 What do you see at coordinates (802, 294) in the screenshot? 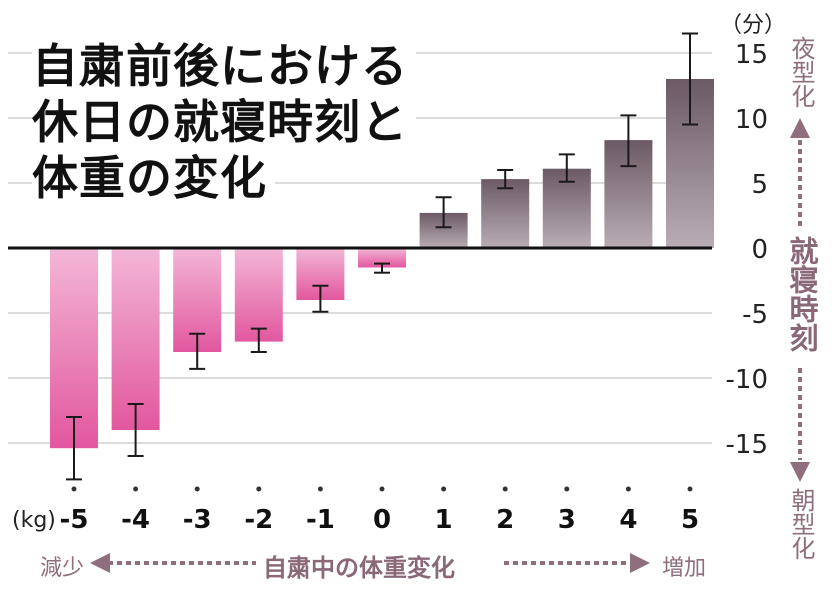
I see `right-axis-middle-label: 就寝時刻` at bounding box center [802, 294].